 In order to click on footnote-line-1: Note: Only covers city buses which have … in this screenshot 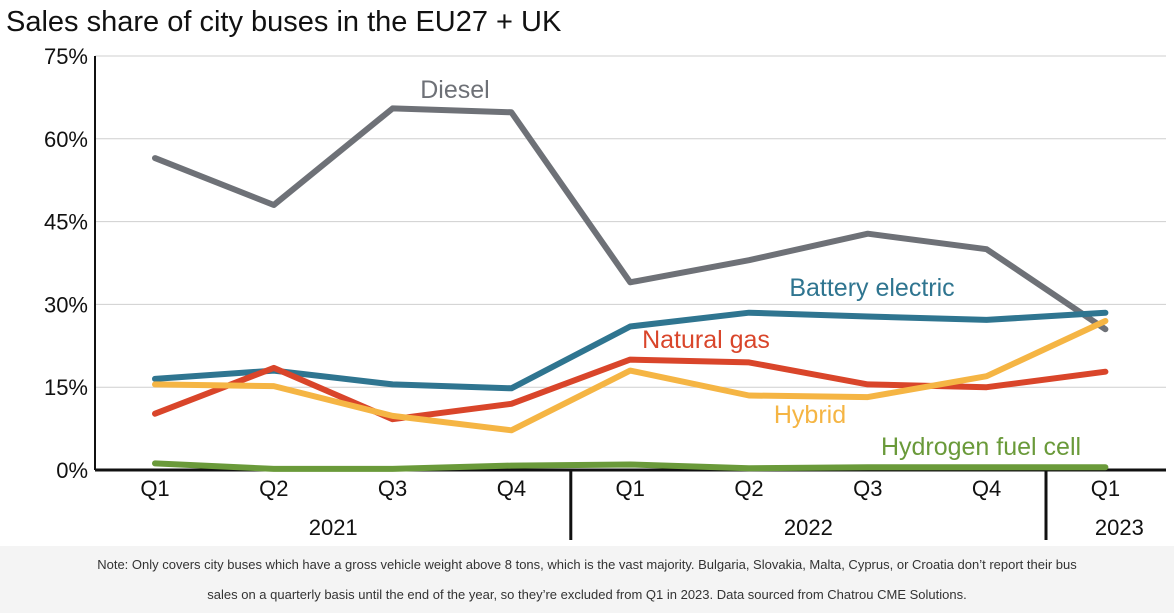, I will do `click(587, 564)`.